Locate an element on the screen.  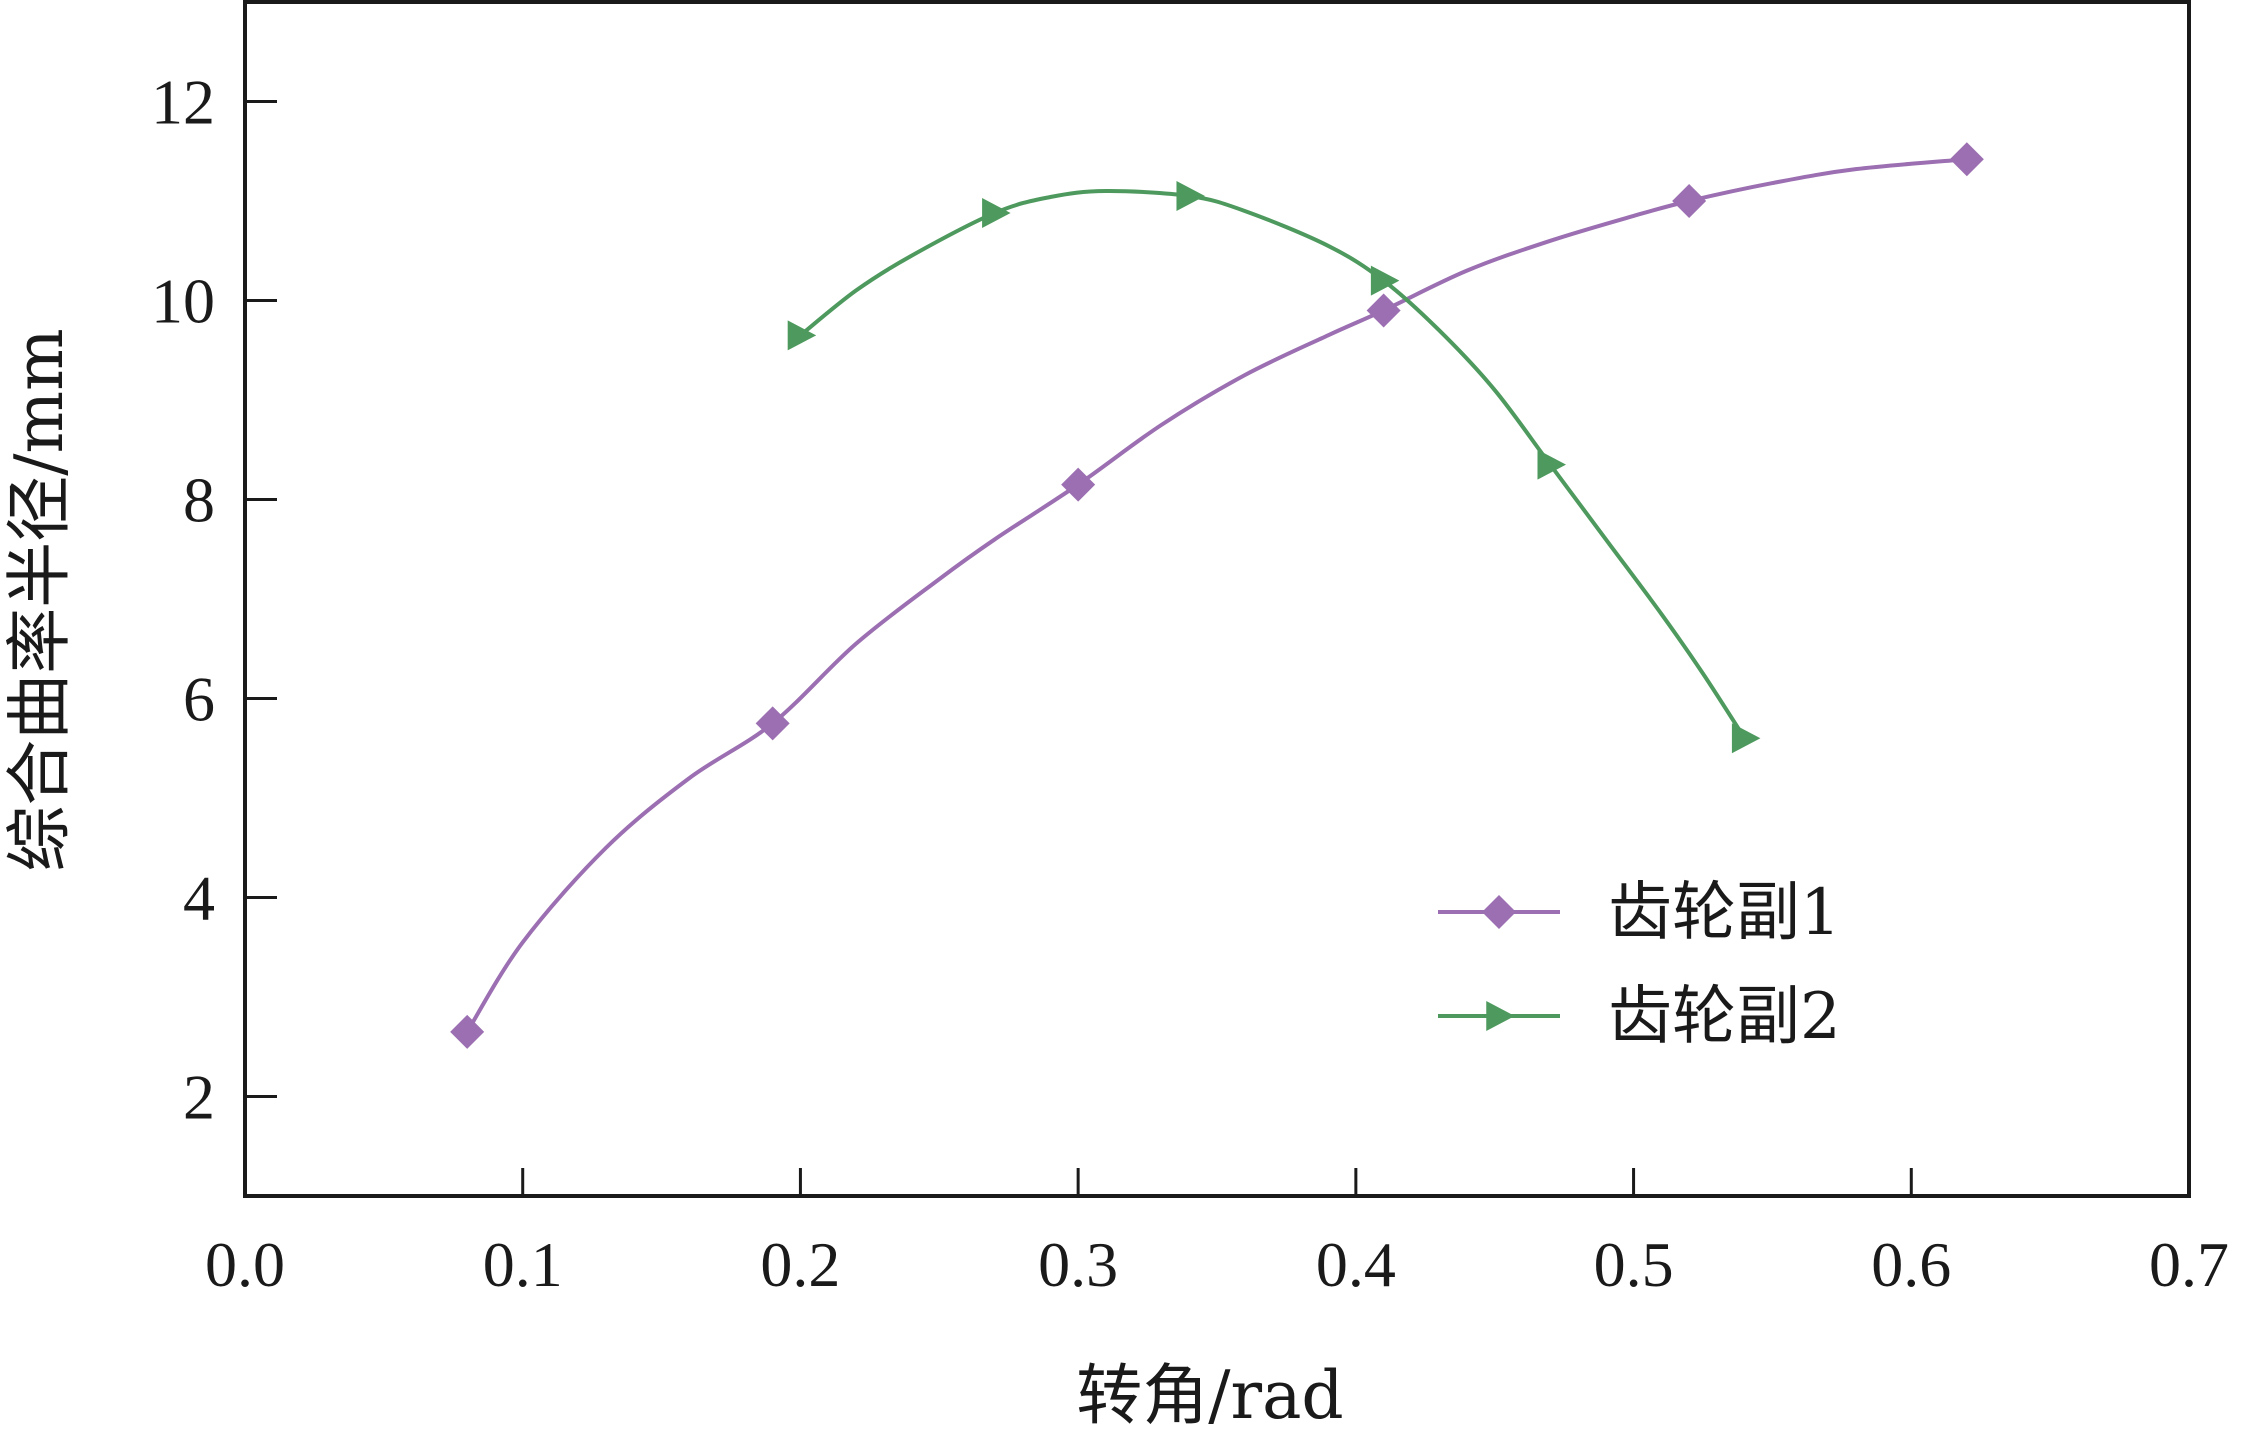
y-axis-title: 综合曲率半径/mm is located at coordinates (39, 599).